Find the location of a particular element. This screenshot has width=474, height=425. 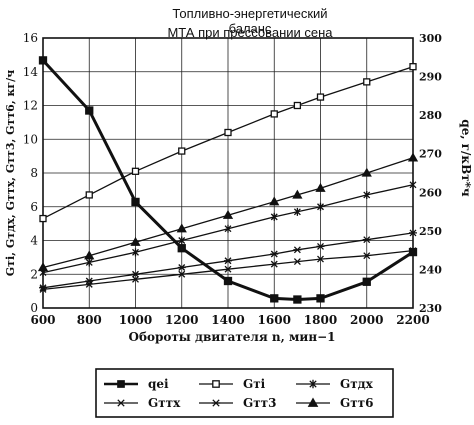

x-tick-label: 1000 is located at coordinates (135, 320).